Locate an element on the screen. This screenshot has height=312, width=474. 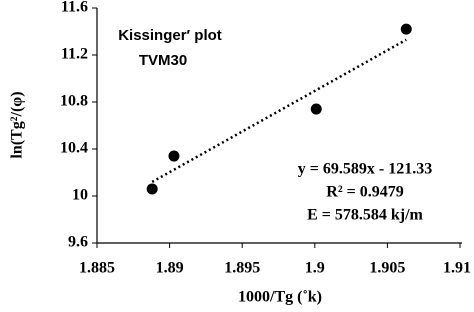
annotation: Kissinger′ plot is located at coordinates (170, 35).